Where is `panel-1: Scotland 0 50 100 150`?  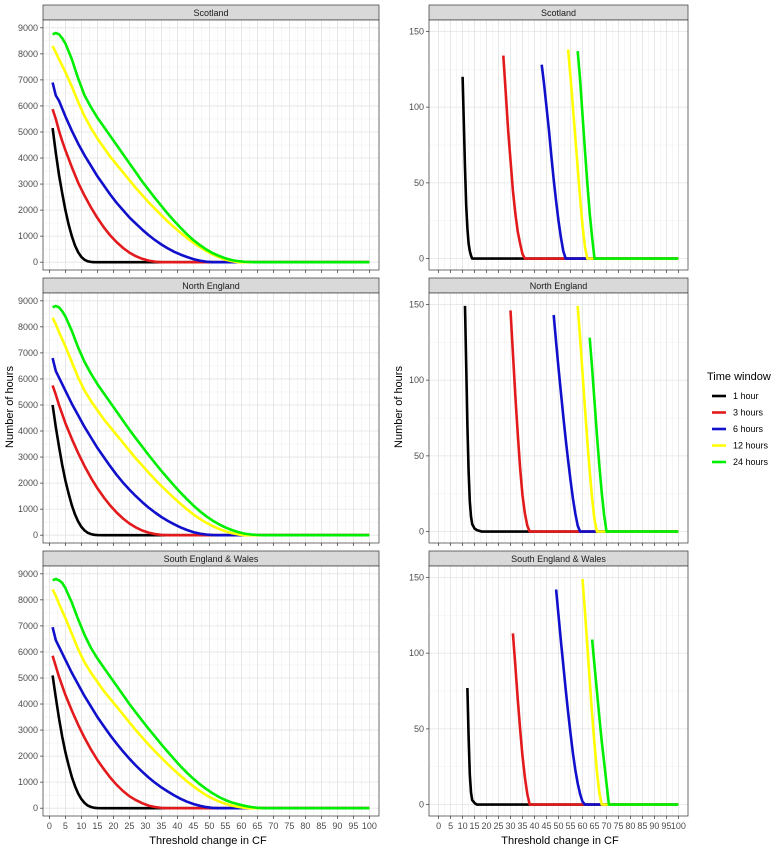 panel-1: Scotland 0 50 100 150 is located at coordinates (549, 138).